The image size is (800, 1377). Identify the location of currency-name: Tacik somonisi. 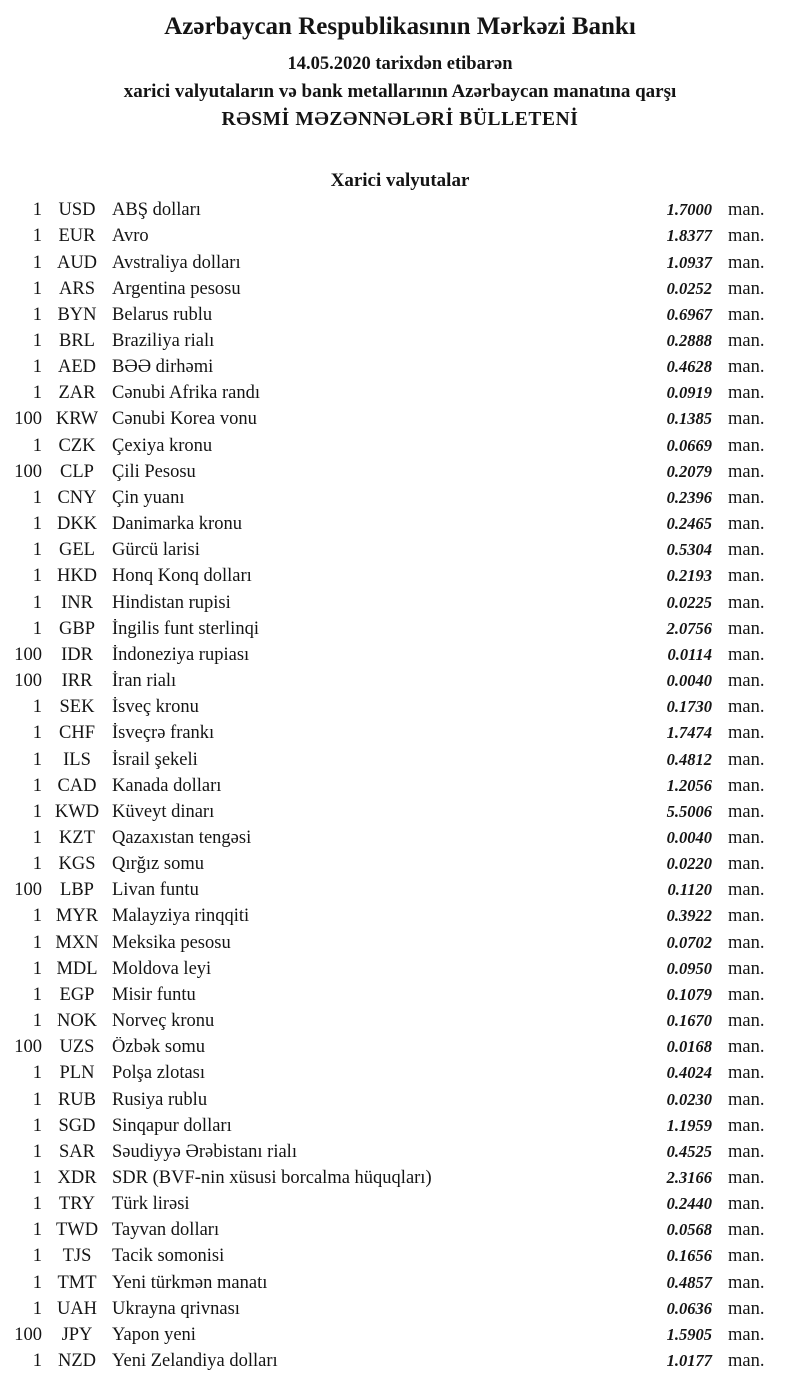
(168, 1256).